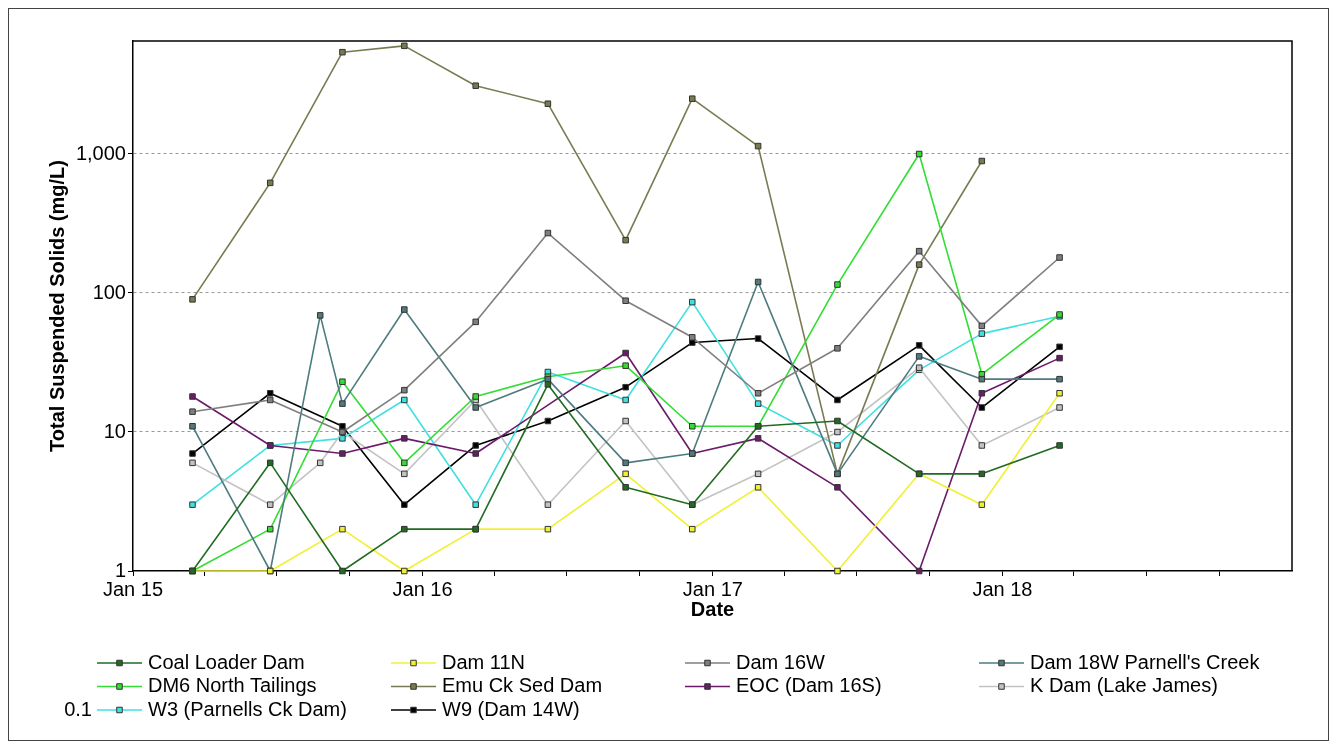 The height and width of the screenshot is (749, 1337). Describe the element at coordinates (232, 685) in the screenshot. I see `legend-label: DM6 North Tailings` at that location.